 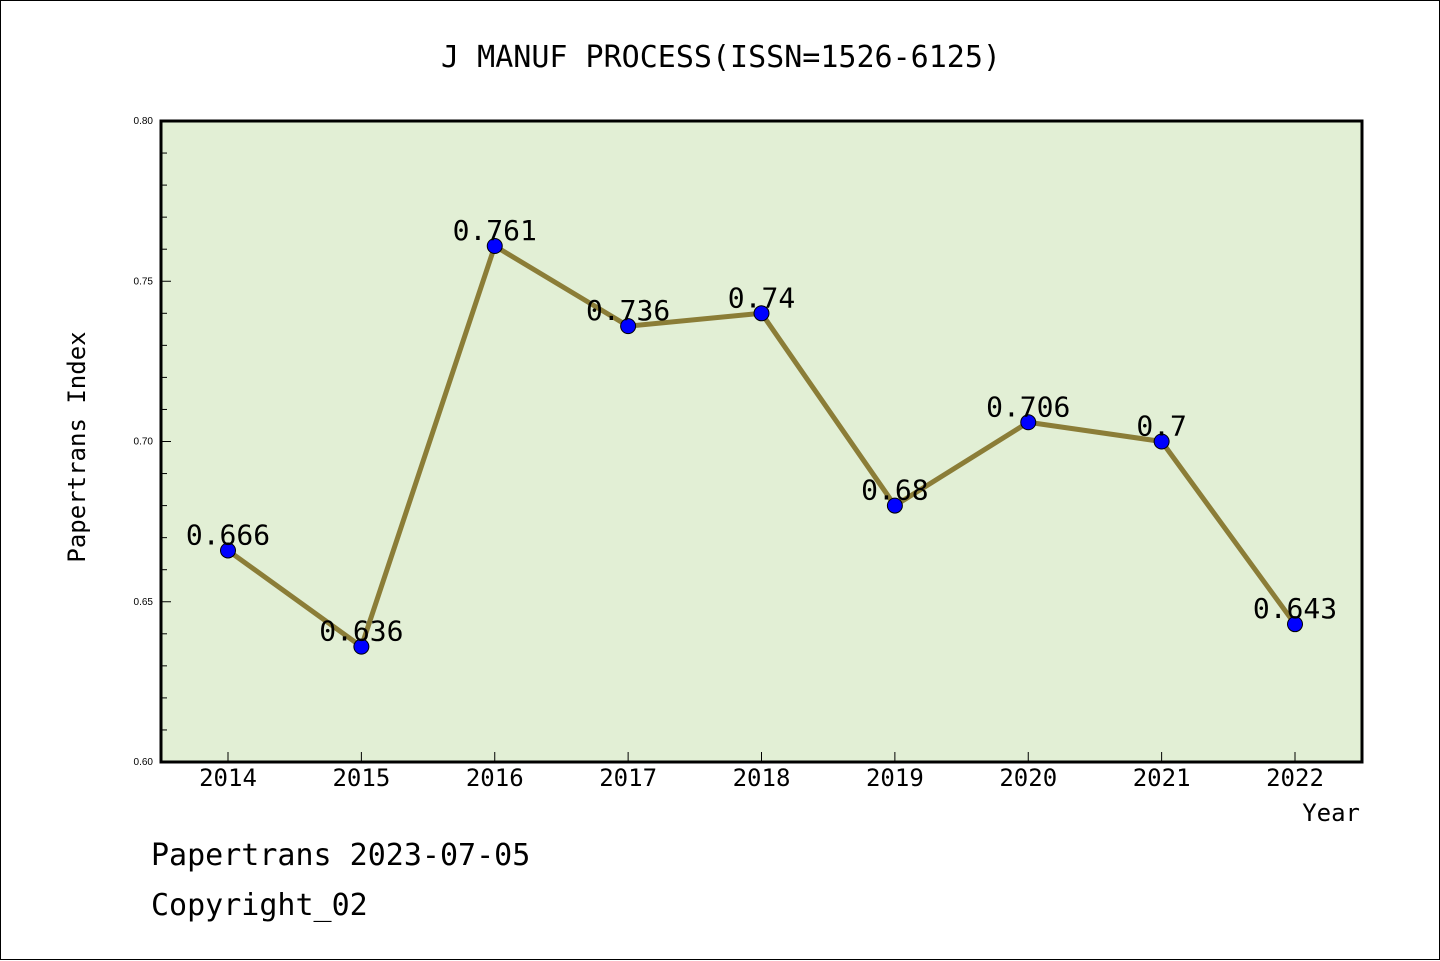 I want to click on data-label-2015: 0.636, so click(x=361, y=631).